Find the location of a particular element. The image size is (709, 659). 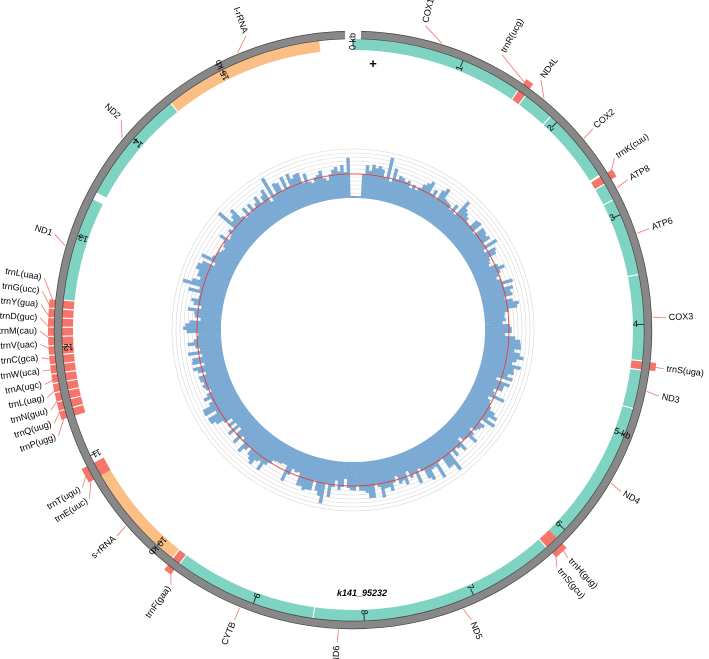

gene-block-atp8 is located at coordinates (604, 194).